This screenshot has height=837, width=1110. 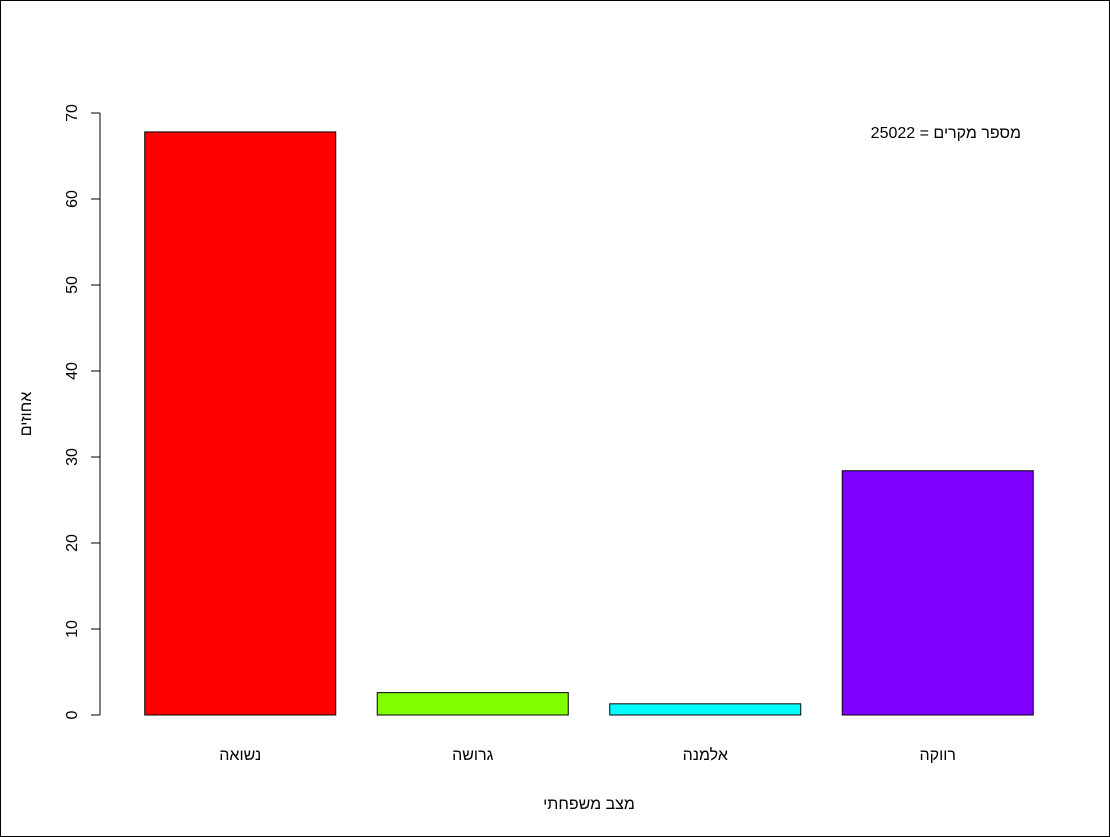 What do you see at coordinates (72, 371) in the screenshot?
I see `y-tick-label: 40` at bounding box center [72, 371].